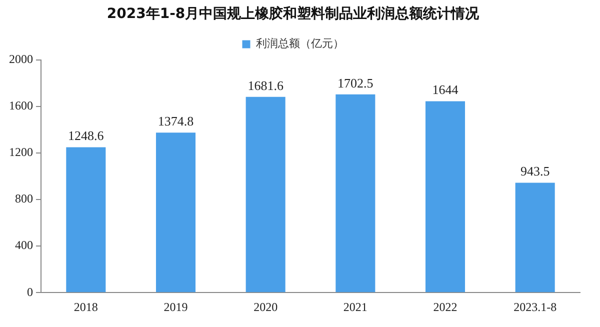 This screenshot has width=600, height=327. I want to click on y-tick-label: 0, so click(30, 291).